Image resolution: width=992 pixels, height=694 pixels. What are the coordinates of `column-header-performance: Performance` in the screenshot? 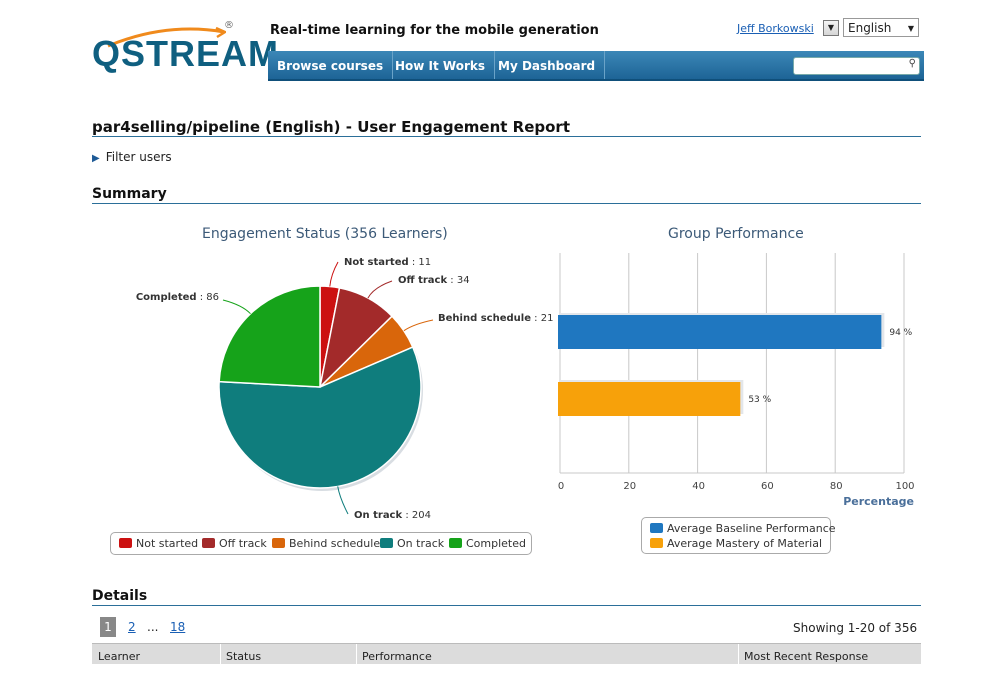 It's located at (397, 656).